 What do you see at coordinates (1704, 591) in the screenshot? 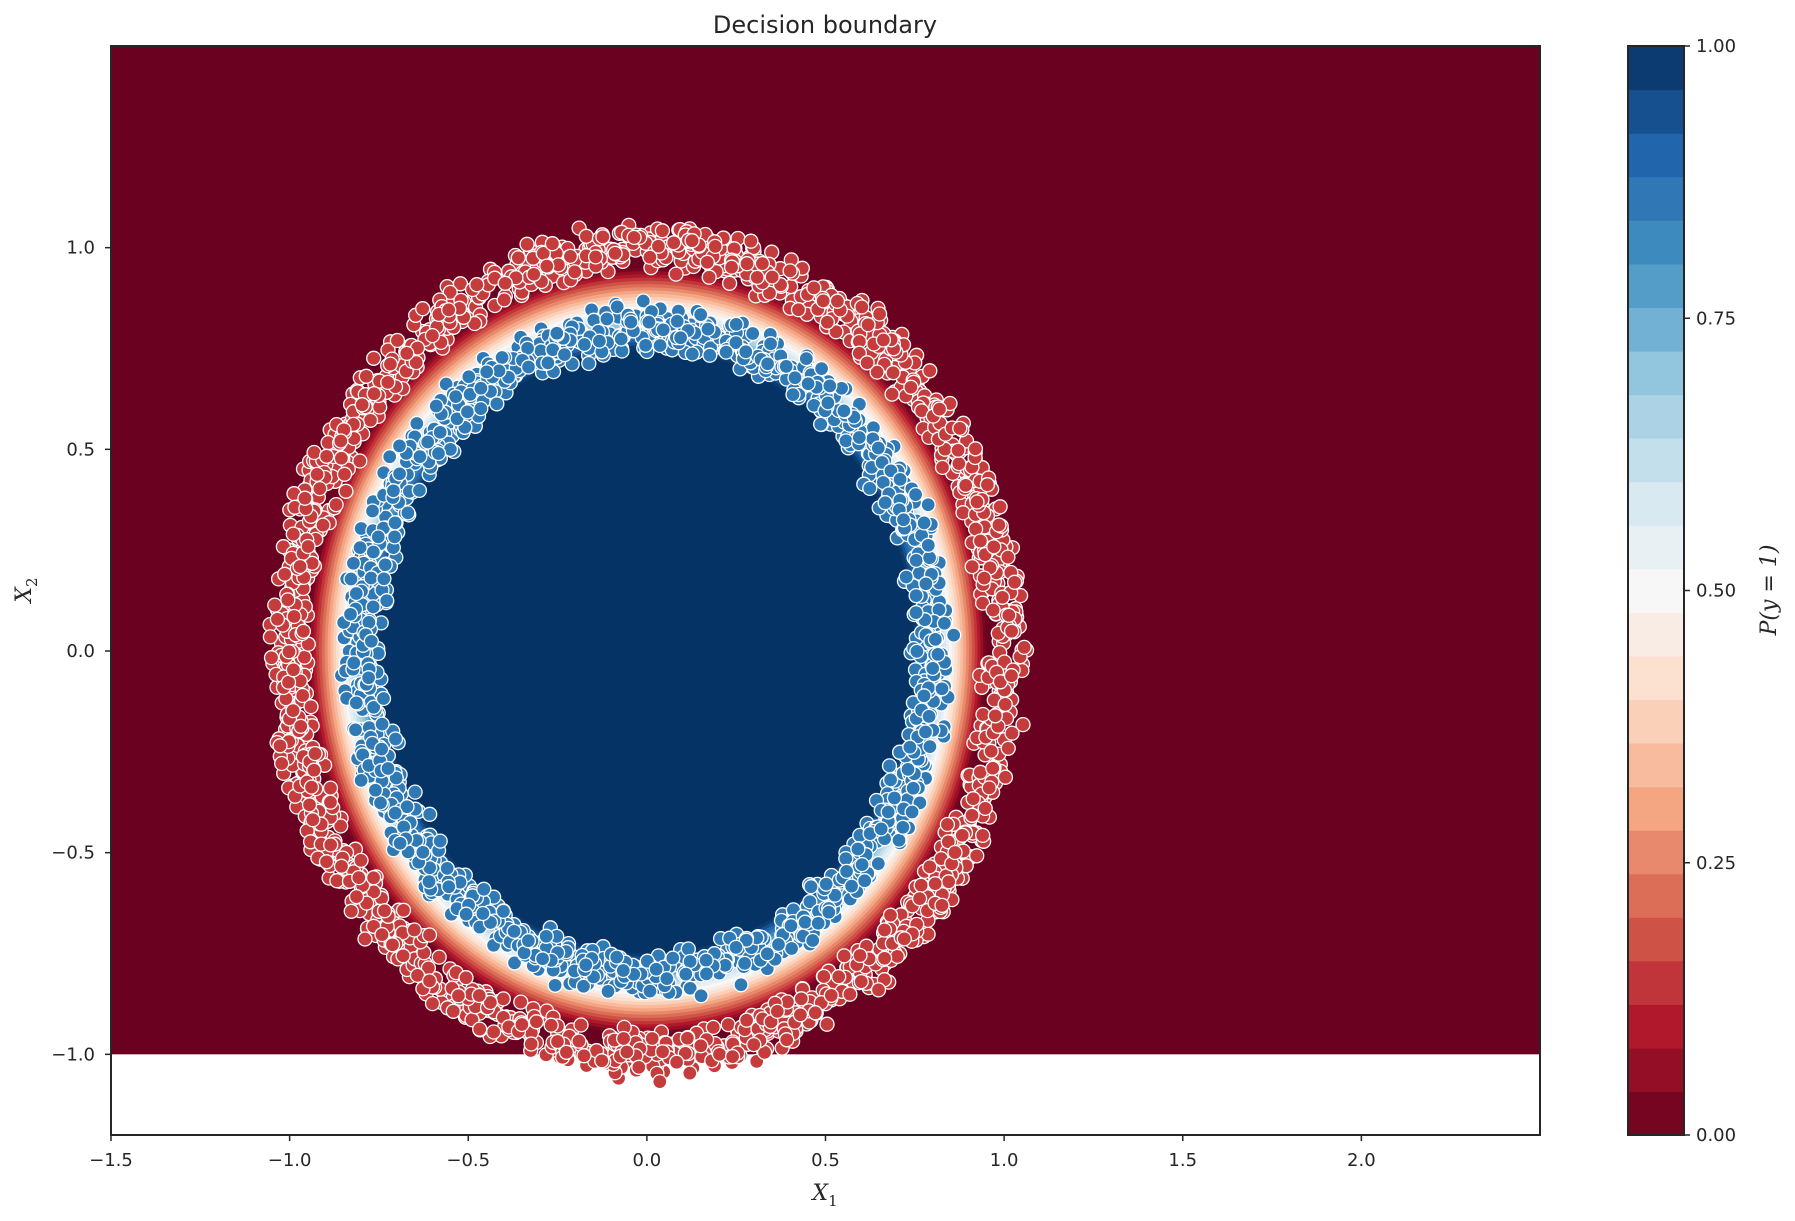
I see `colorbar: 0.00 0.25 0.50 0.75 1.00 P(y = 1)` at bounding box center [1704, 591].